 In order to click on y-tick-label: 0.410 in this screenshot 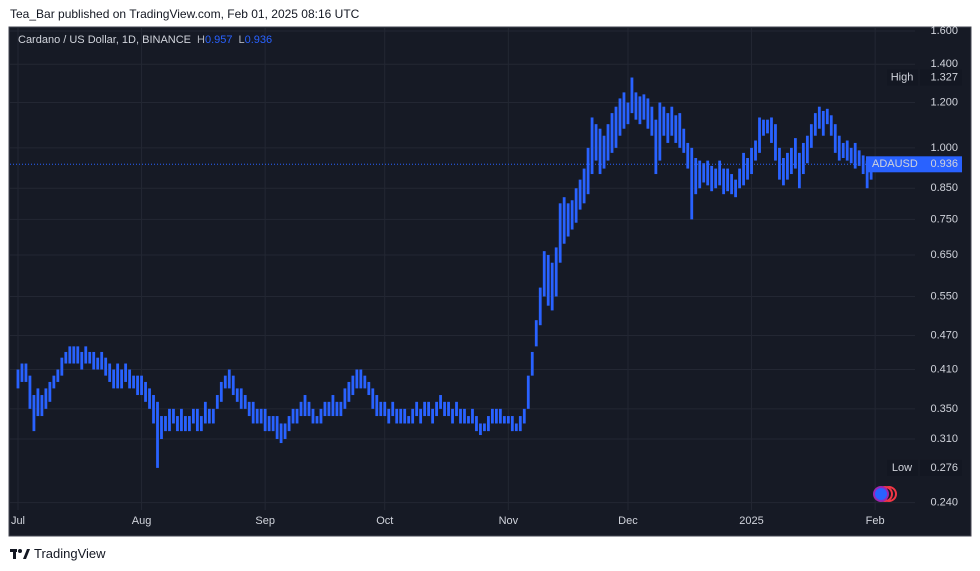, I will do `click(944, 369)`.